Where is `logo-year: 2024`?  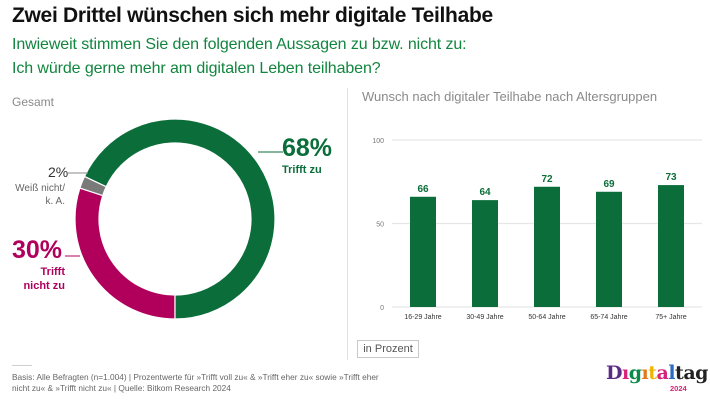
logo-year: 2024 is located at coordinates (678, 388).